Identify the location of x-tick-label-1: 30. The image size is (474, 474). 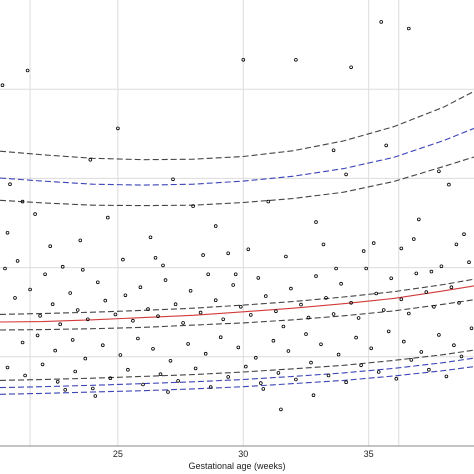
(243, 454).